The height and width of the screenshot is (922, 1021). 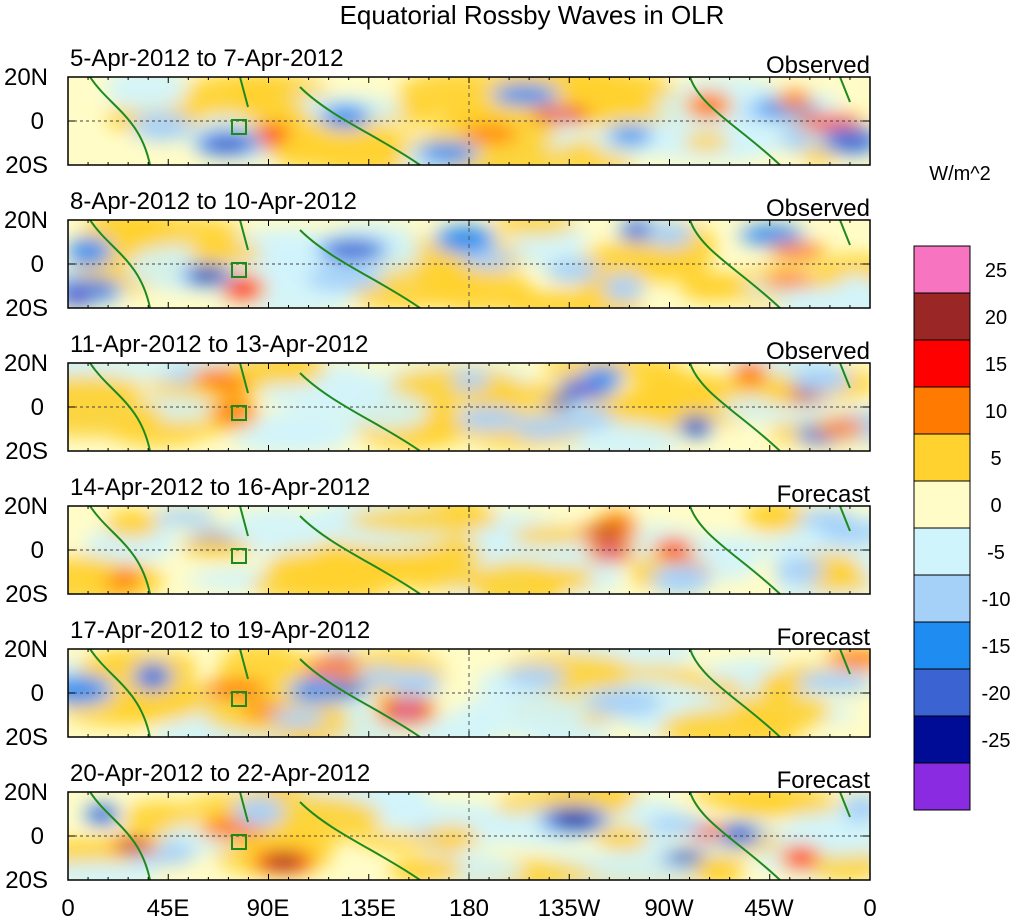 I want to click on chart-title: Equatorial Rossby Waves in OLR, so click(x=532, y=15).